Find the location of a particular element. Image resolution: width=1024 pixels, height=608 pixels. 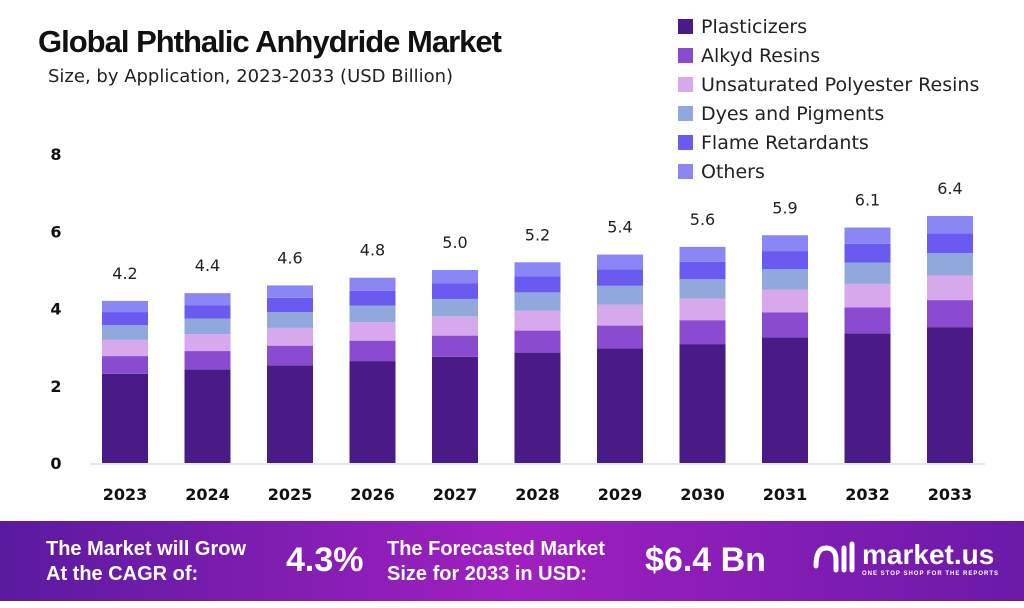

total-label: 6.1 is located at coordinates (867, 200).